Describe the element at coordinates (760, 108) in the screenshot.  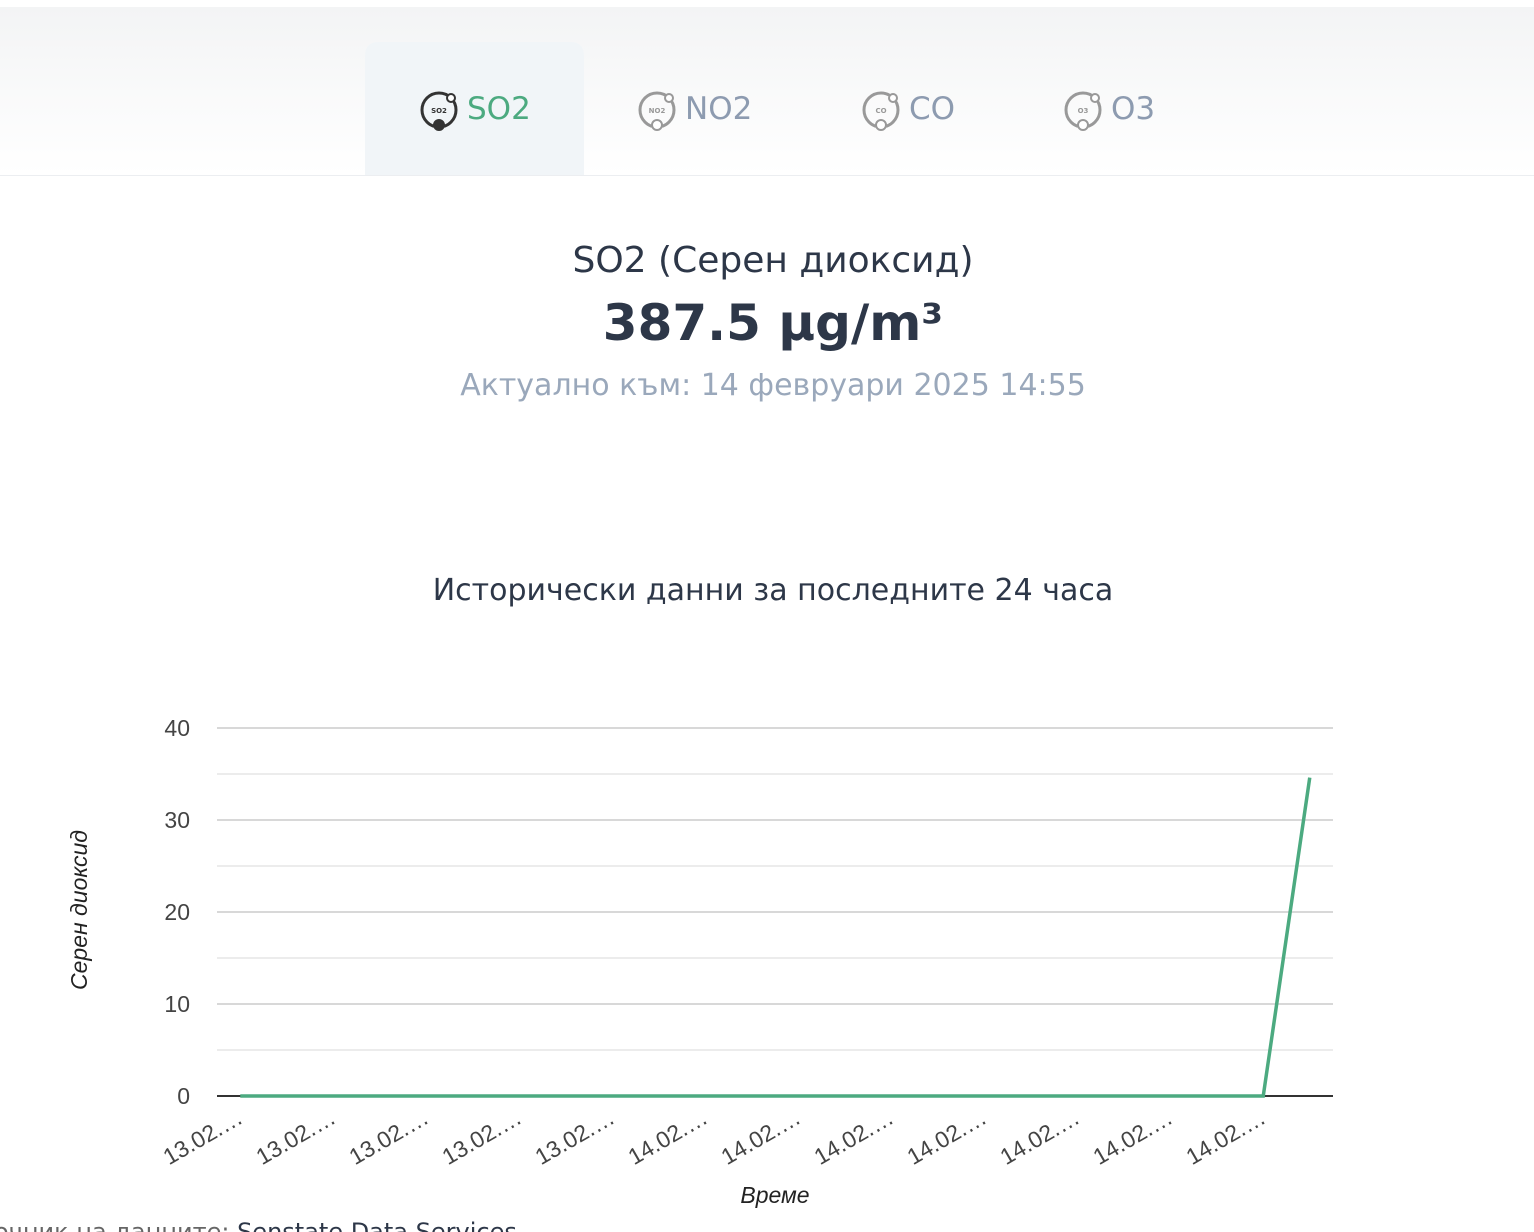
I see `tabs: SO2 SO2 NO2 NO2 CO CO O3 O3` at that location.